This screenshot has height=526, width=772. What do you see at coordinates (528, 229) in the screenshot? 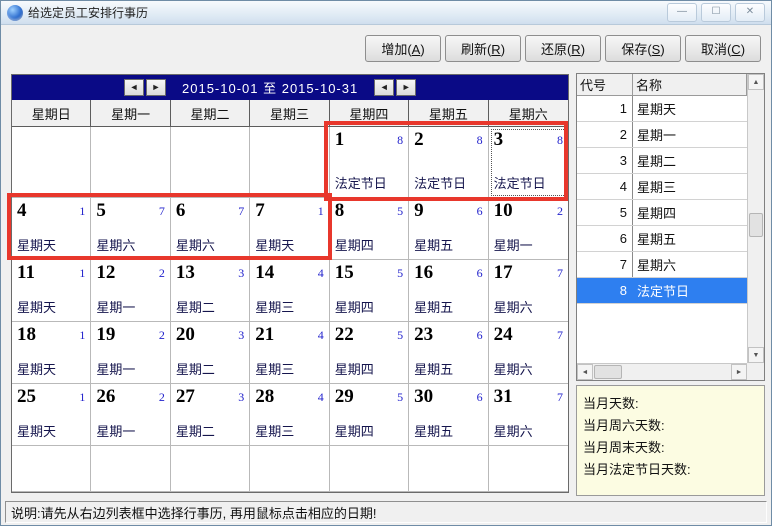
I see `calendar-day-cell: 10 2 星期一` at bounding box center [528, 229].